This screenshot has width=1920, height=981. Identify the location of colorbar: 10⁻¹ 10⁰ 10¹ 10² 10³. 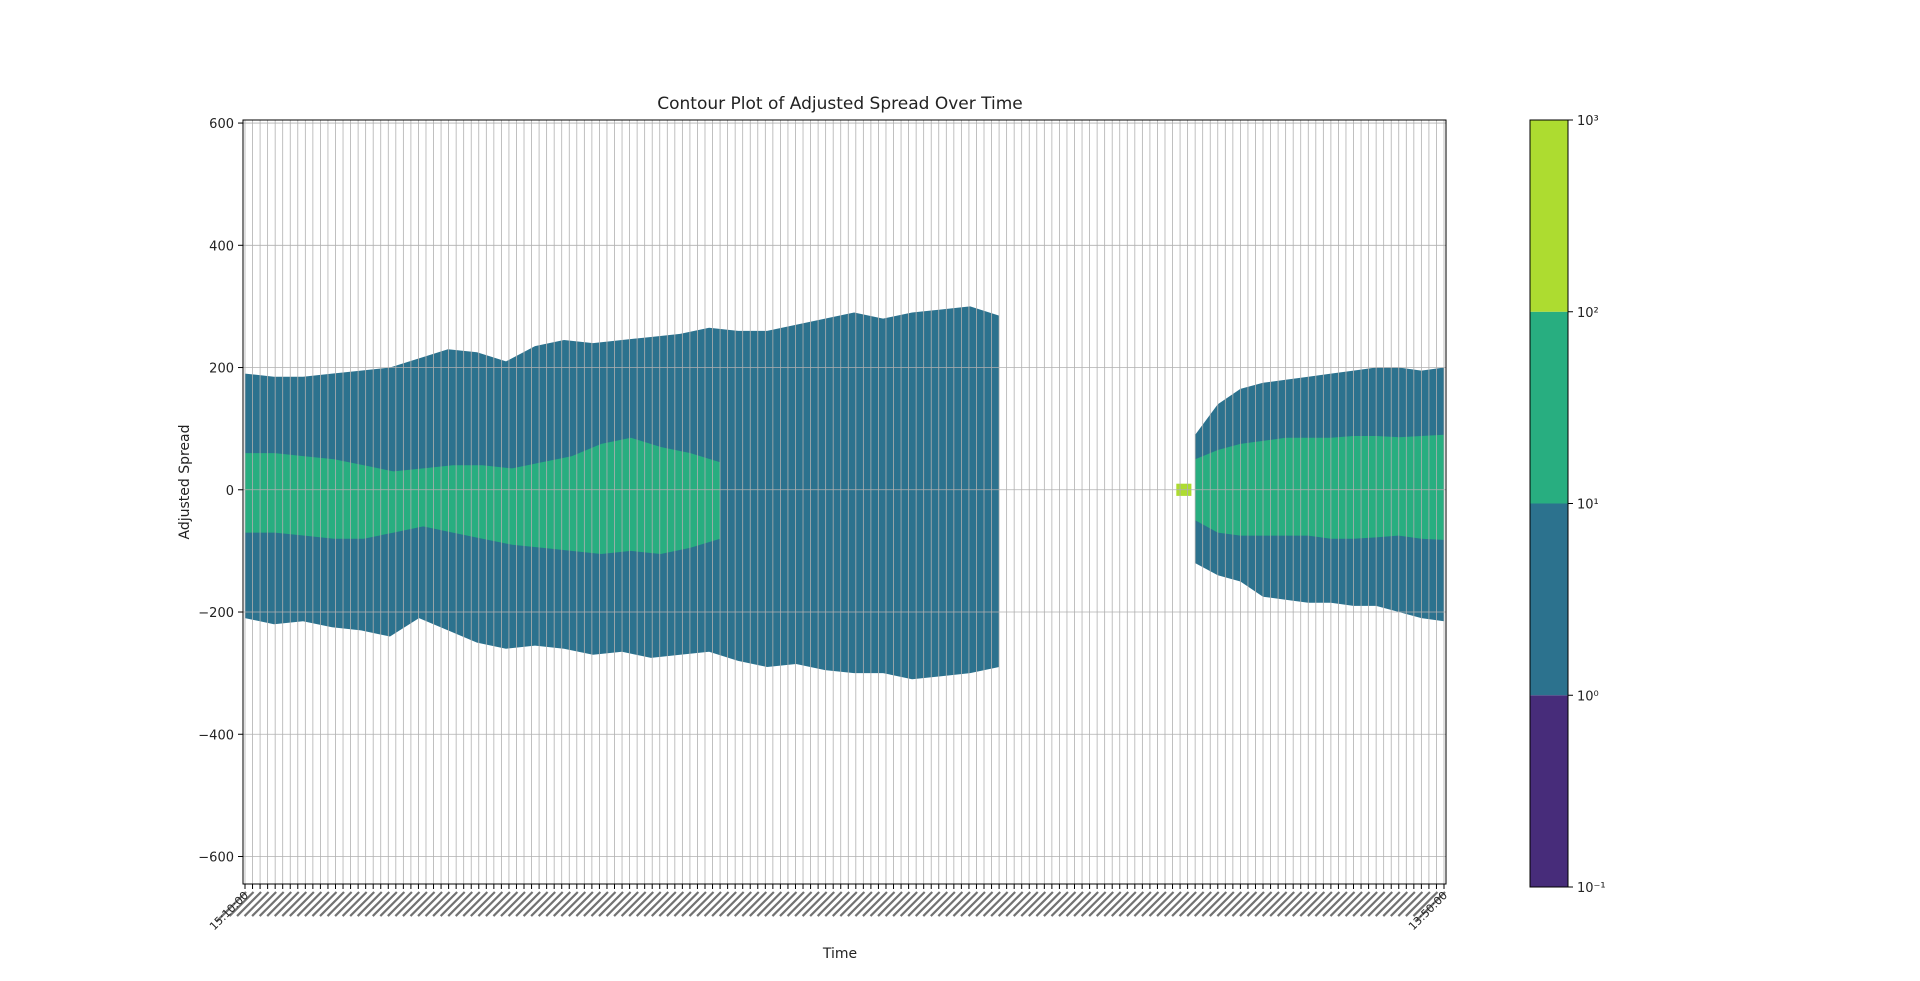
(1567, 505).